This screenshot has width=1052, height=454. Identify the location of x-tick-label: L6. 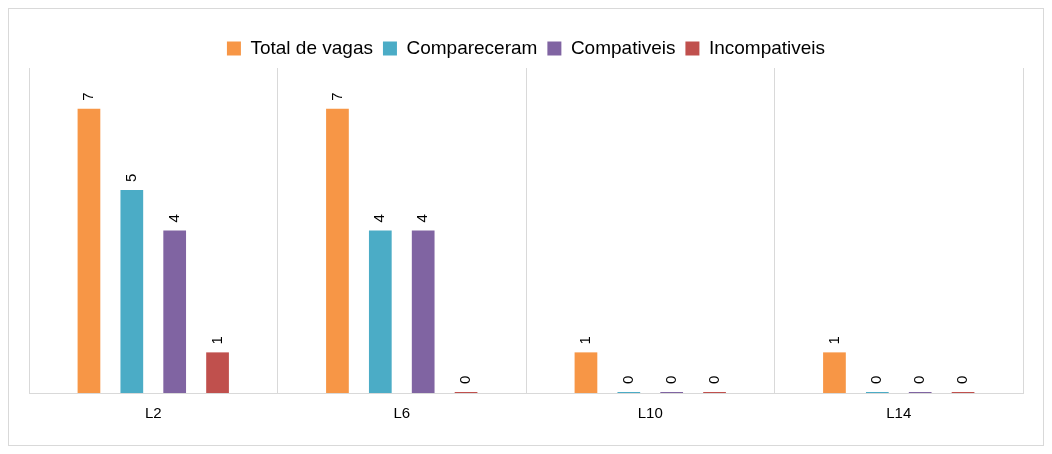
(402, 413).